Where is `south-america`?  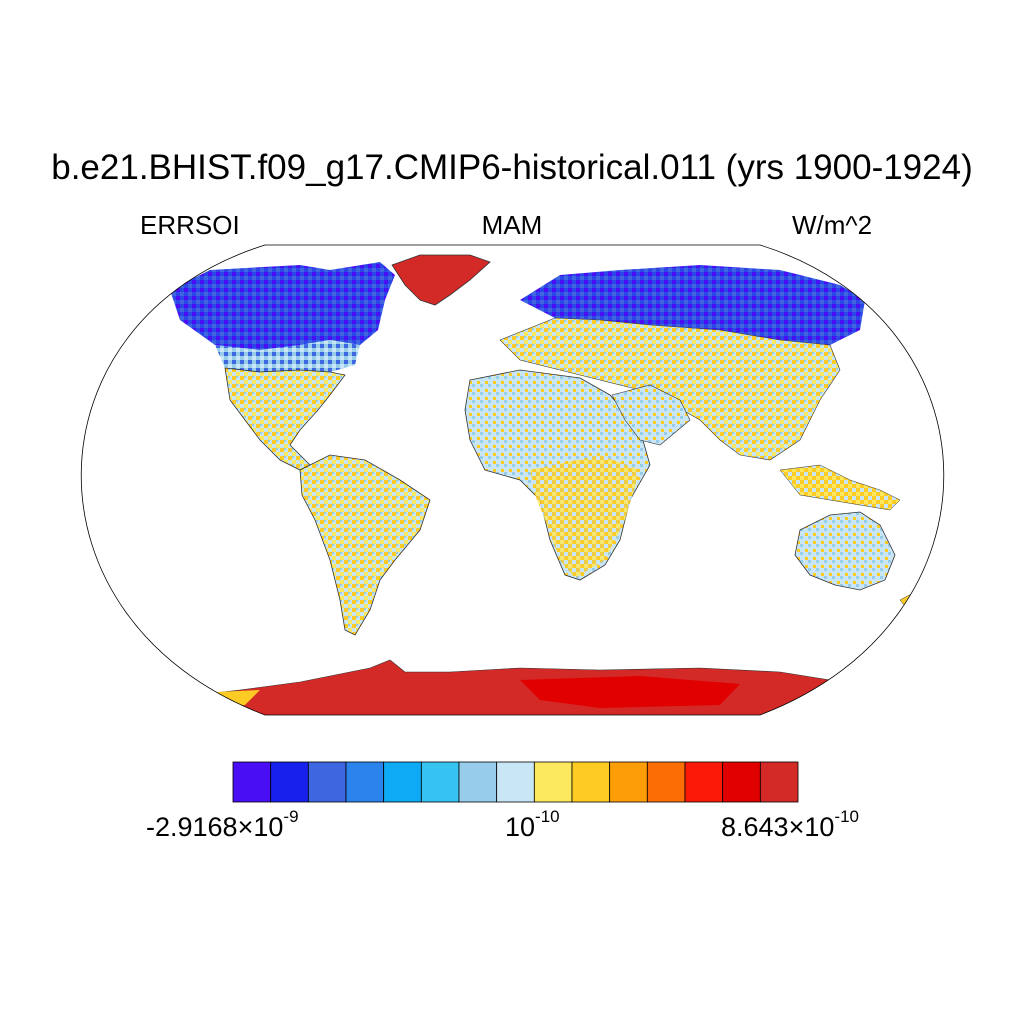
south-america is located at coordinates (365, 545).